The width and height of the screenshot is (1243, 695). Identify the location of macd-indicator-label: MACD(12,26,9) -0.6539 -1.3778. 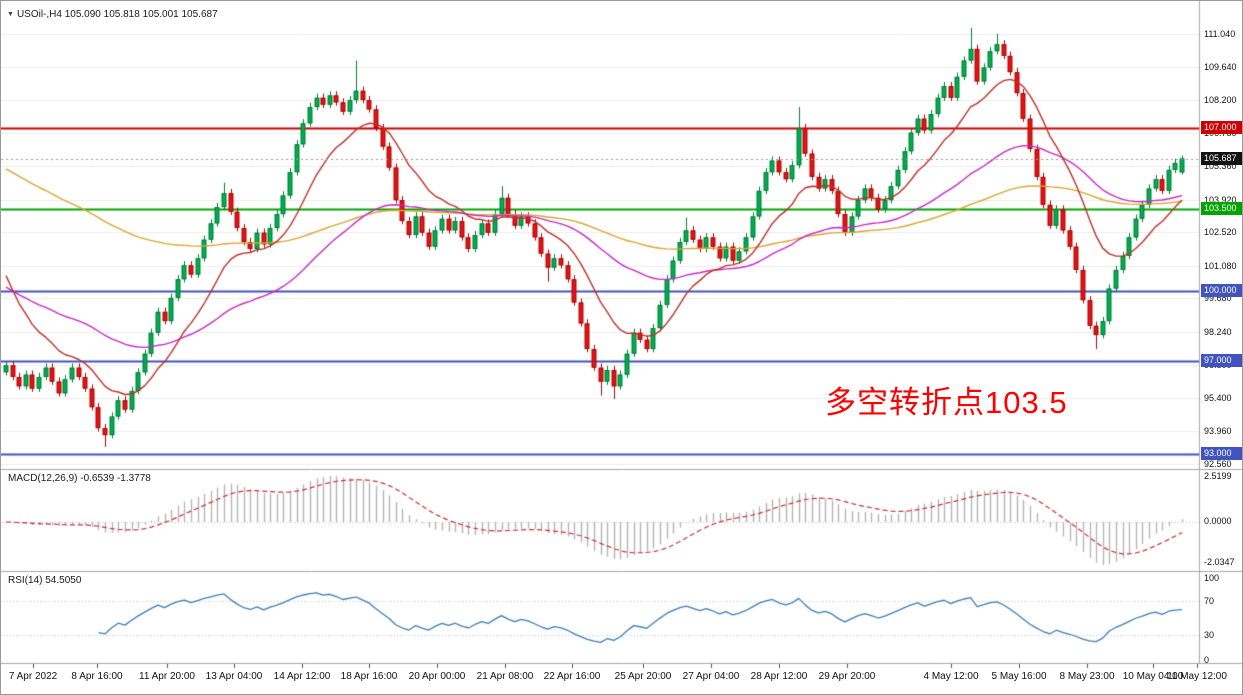
(79, 478).